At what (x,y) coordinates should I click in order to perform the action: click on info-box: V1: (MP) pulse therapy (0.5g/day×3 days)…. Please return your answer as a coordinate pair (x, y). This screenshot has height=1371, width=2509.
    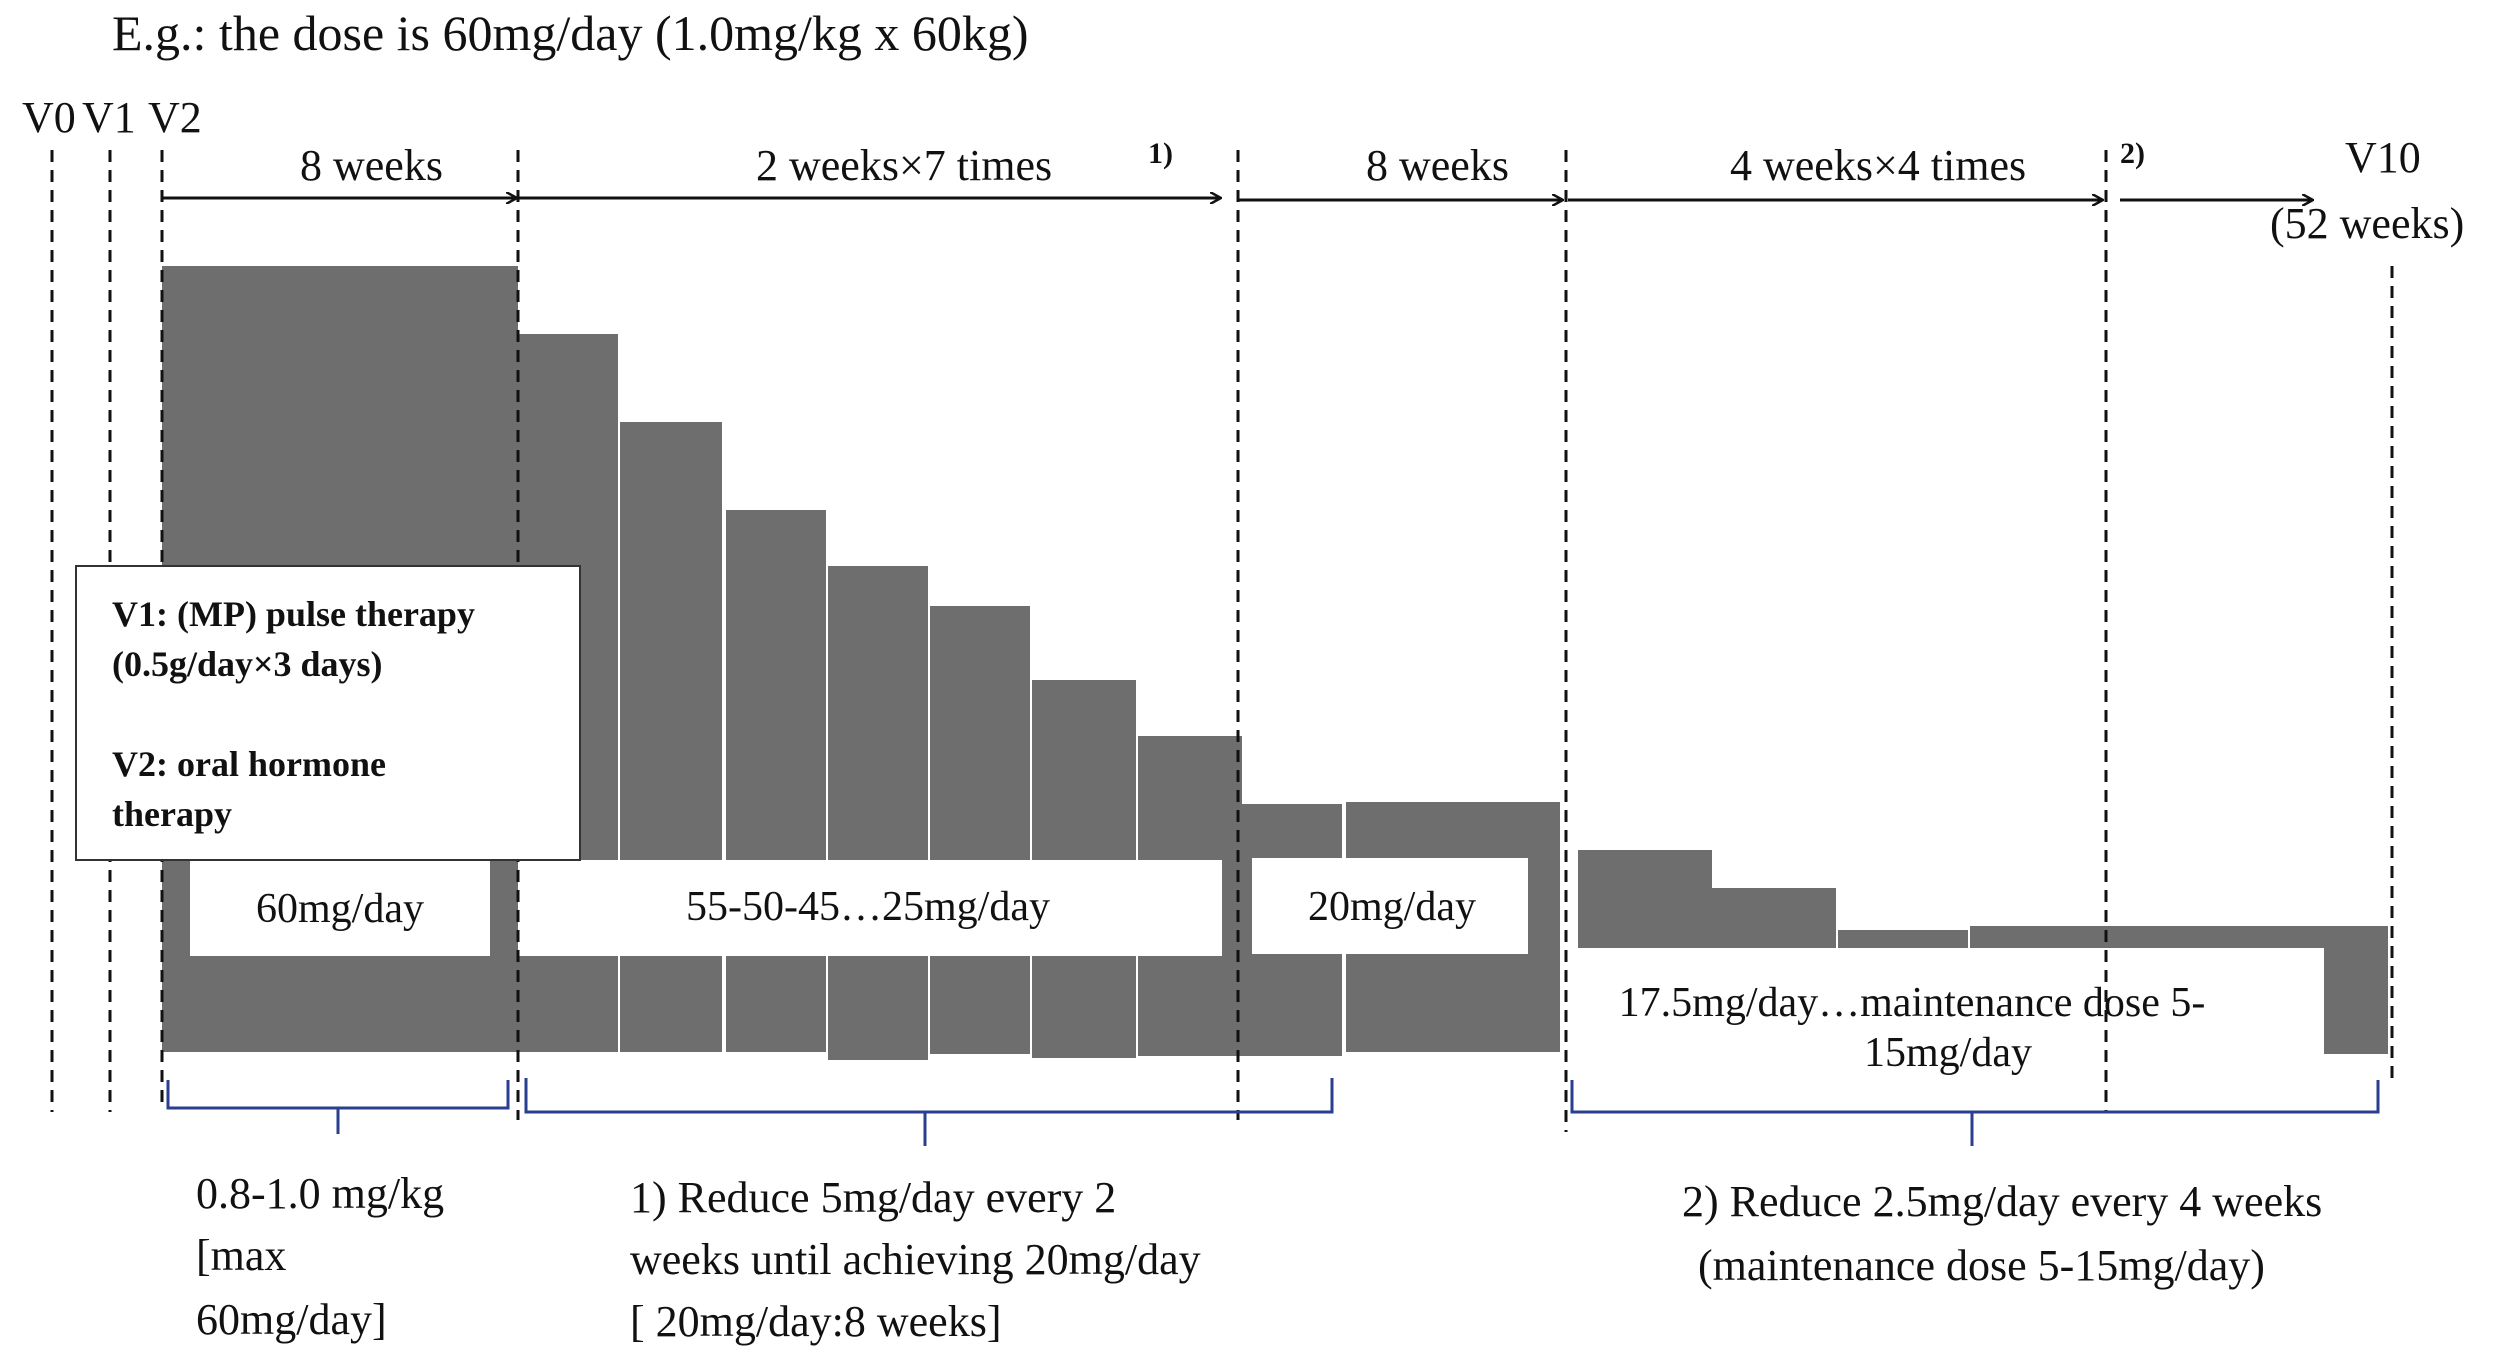
    Looking at the image, I should click on (328, 713).